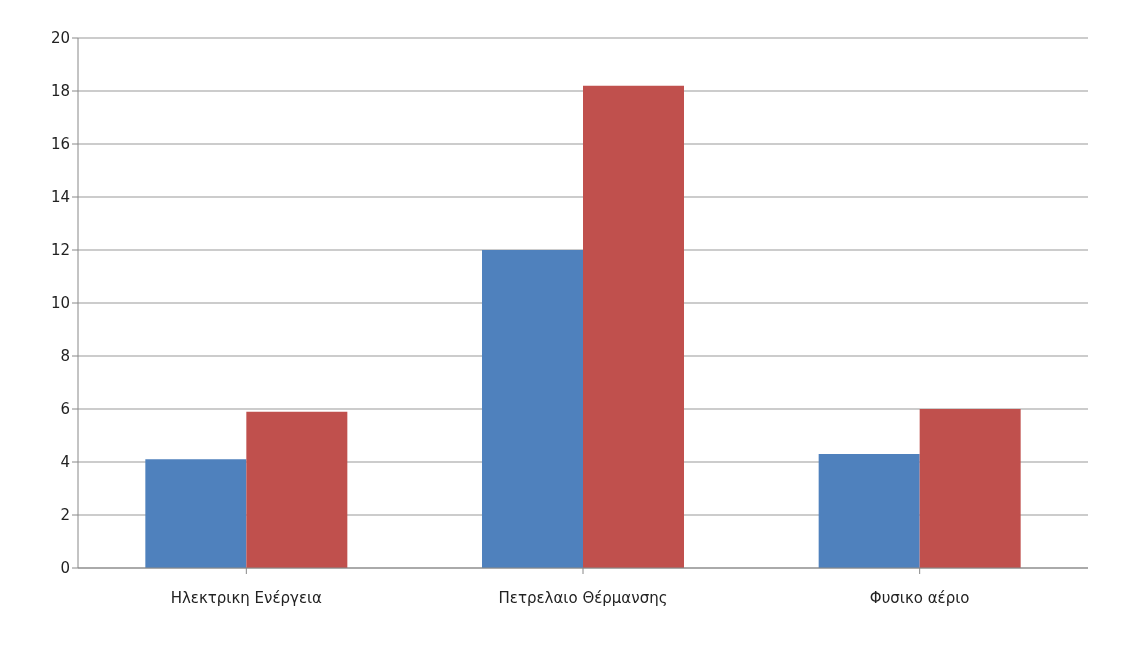 Image resolution: width=1121 pixels, height=657 pixels. Describe the element at coordinates (246, 597) in the screenshot. I see `x-tick-label: Ηλεκτρικη Ενέργεια` at that location.